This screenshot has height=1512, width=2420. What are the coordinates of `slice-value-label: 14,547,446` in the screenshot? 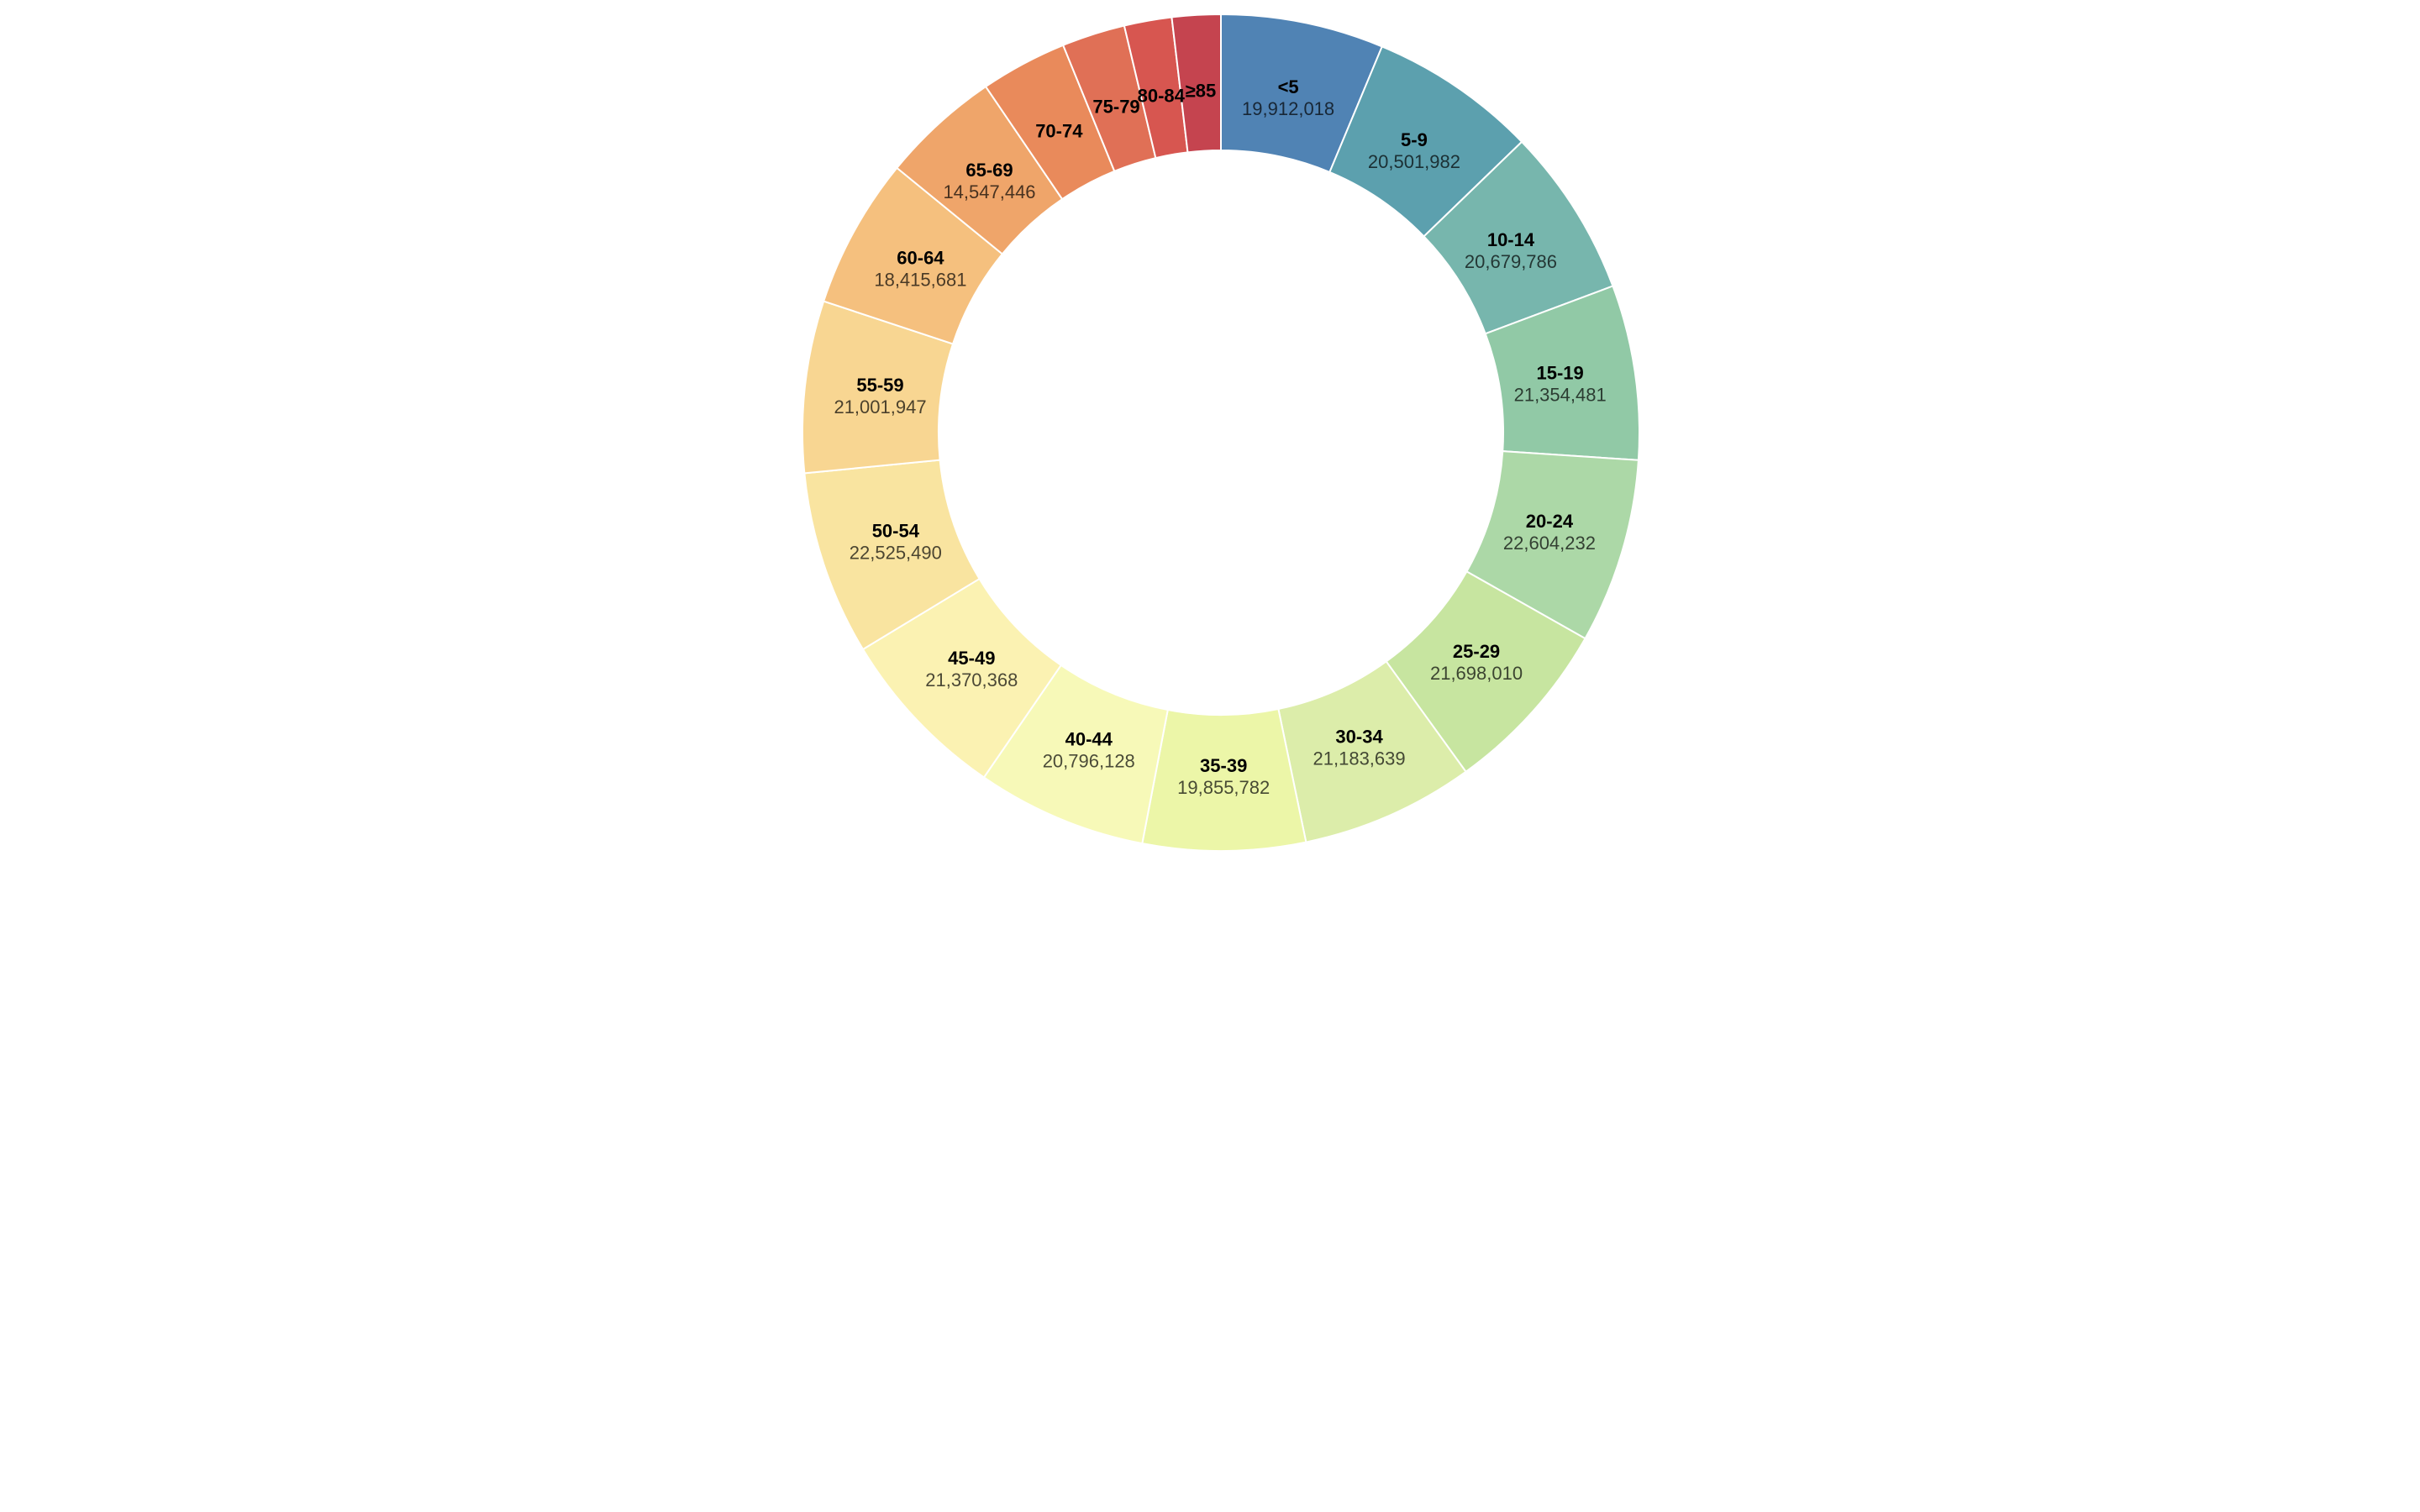 It's located at (989, 191).